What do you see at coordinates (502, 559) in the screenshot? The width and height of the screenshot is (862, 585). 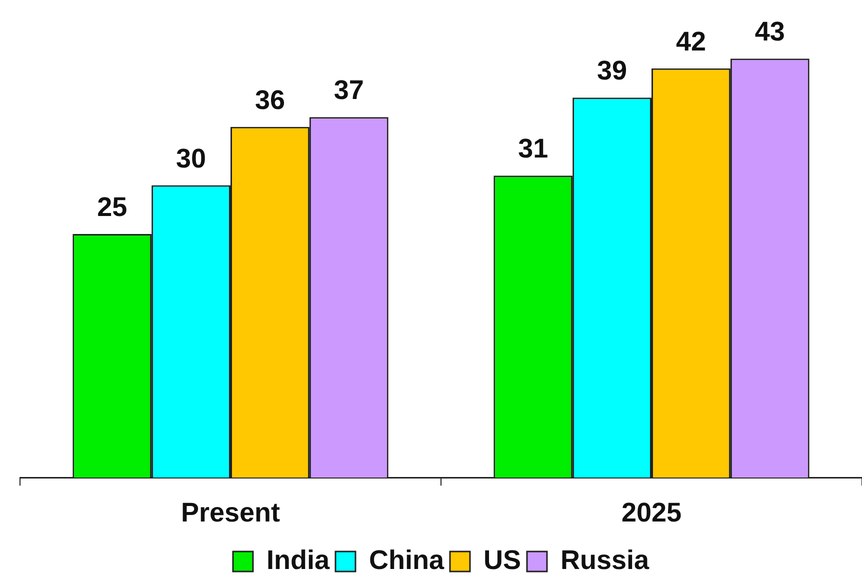 I see `legend-label: US` at bounding box center [502, 559].